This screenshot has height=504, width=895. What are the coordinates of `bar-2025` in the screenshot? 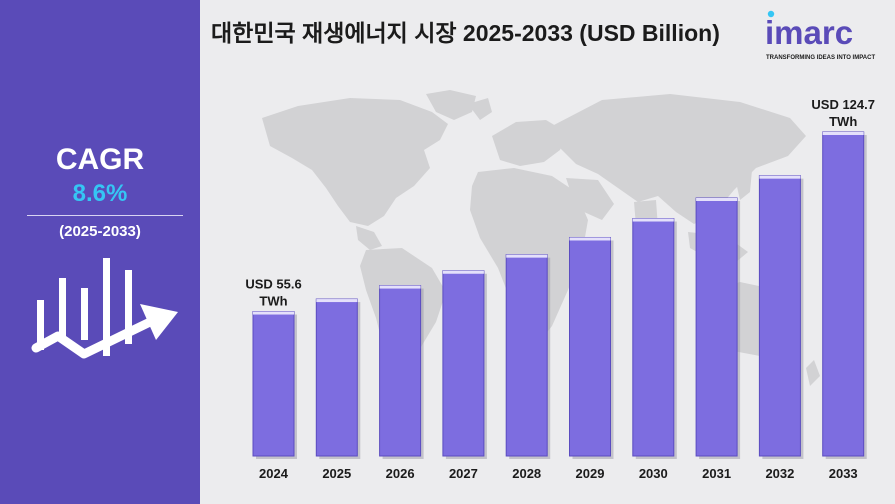 It's located at (336, 377).